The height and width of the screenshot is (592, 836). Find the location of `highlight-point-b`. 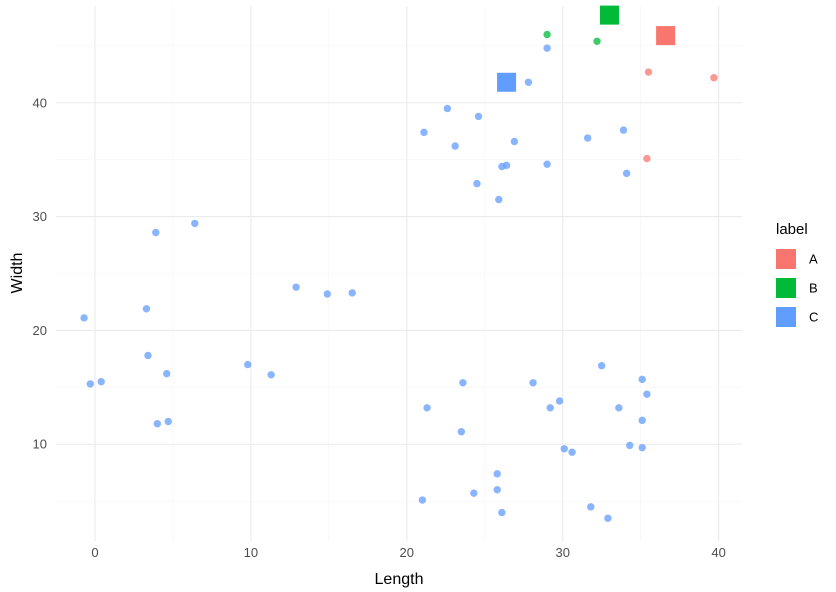

highlight-point-b is located at coordinates (609, 15).